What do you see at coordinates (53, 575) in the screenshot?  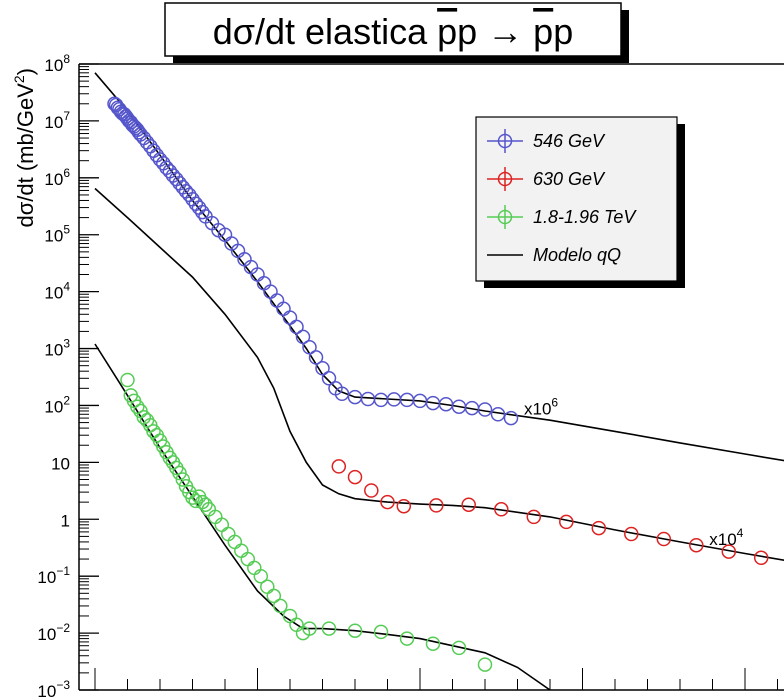 I see `y-tick-label: 10⁻¹` at bounding box center [53, 575].